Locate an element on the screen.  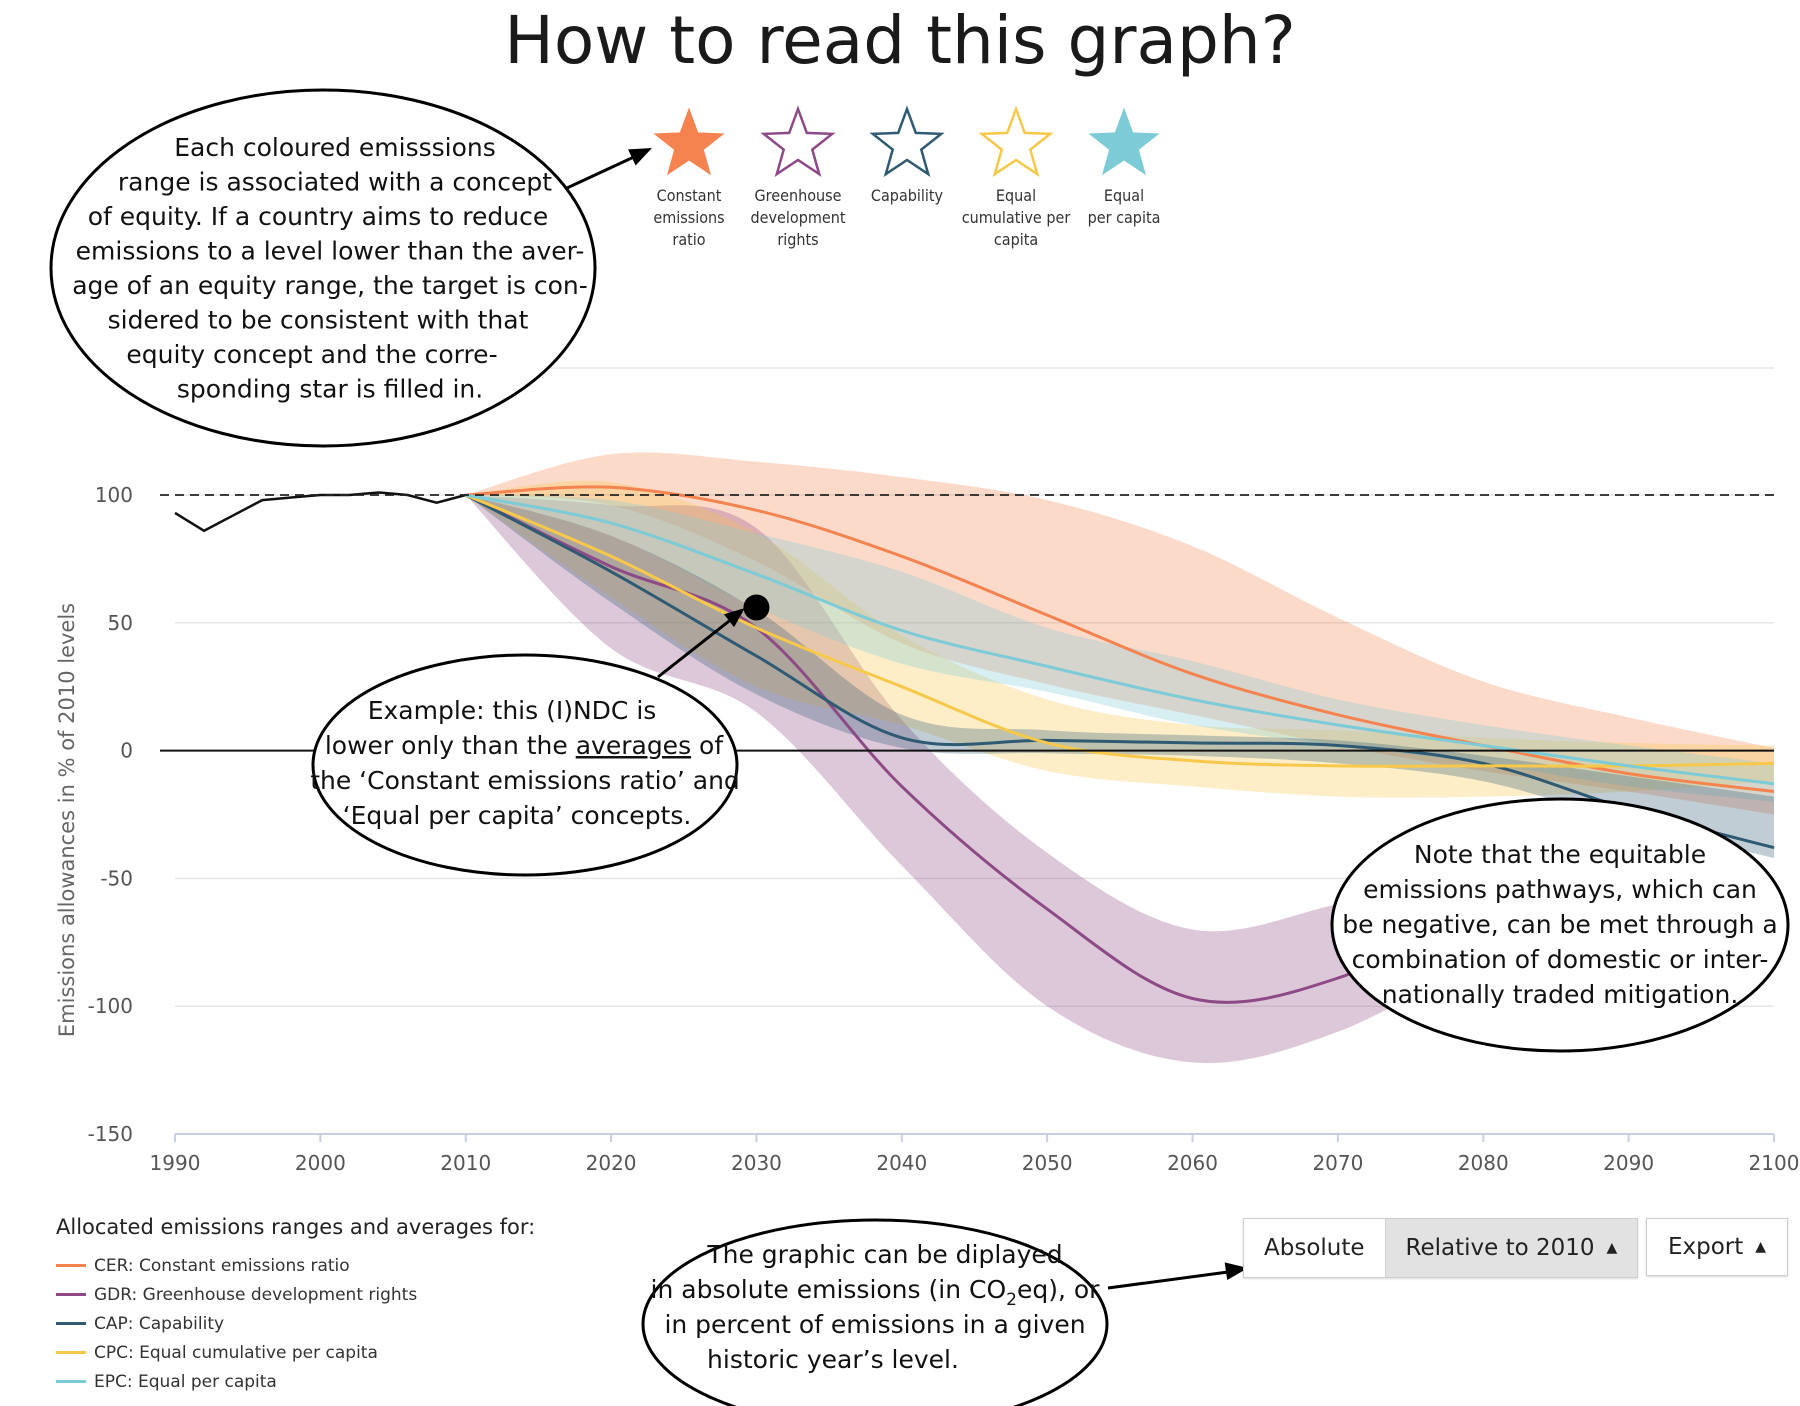
y-tick-label: 100 is located at coordinates (114, 495).